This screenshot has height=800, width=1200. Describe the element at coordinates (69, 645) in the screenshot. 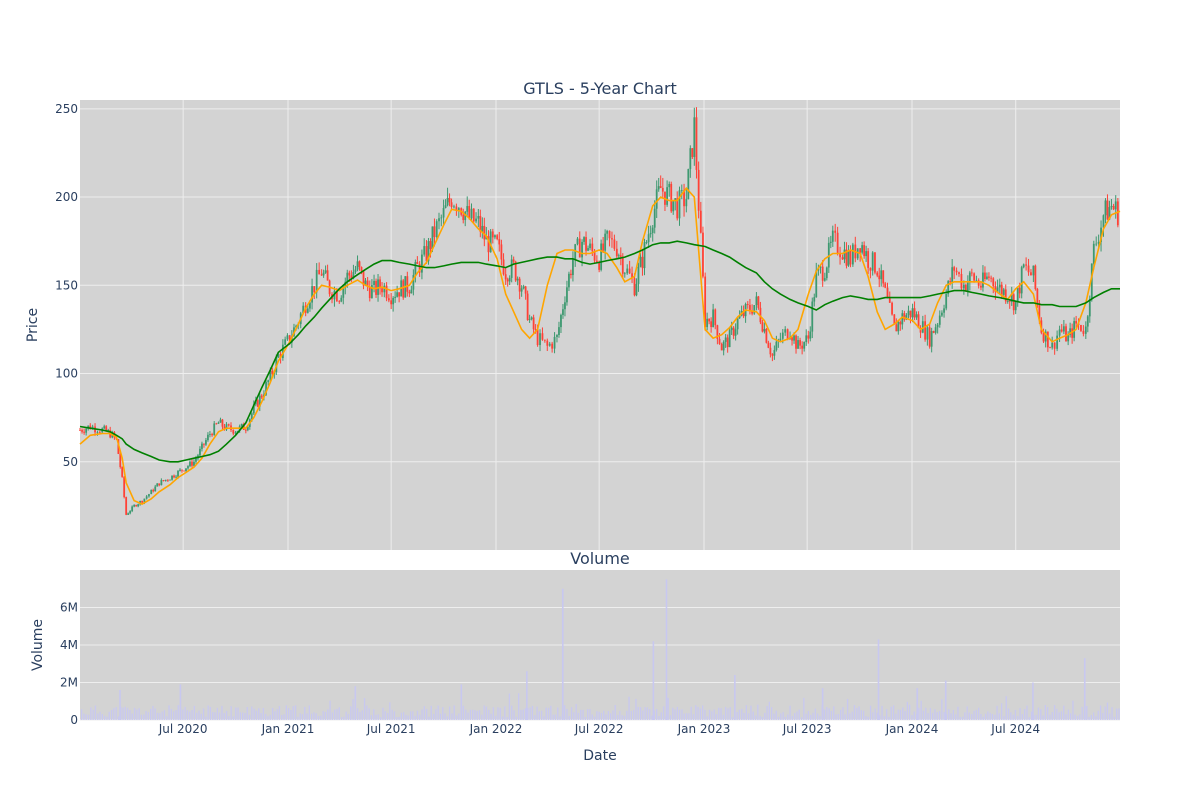

I see `volume-y-tick-label: 4M` at that location.